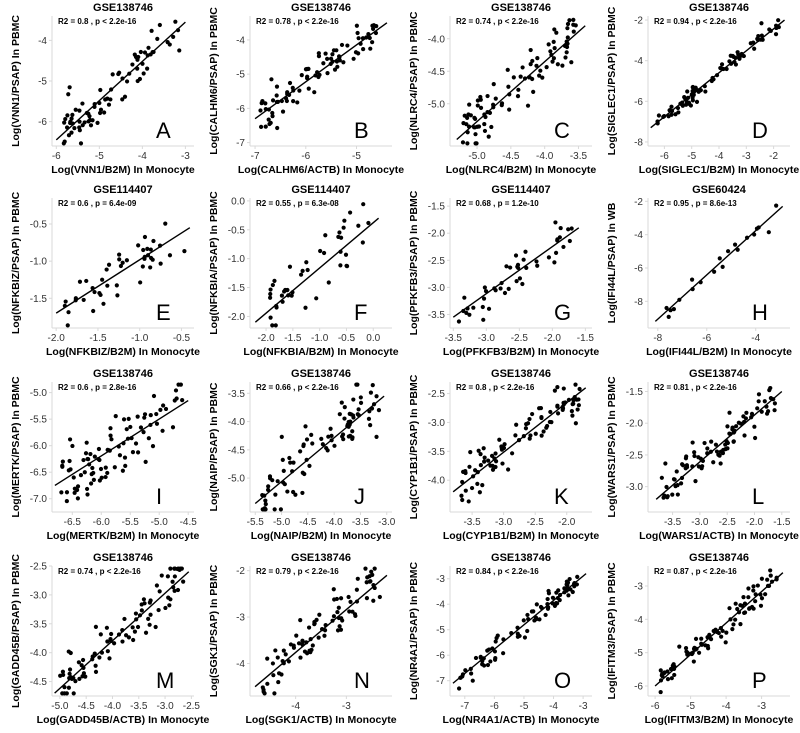 This screenshot has width=800, height=733. I want to click on x-tick-label: -3.0, so click(504, 522).